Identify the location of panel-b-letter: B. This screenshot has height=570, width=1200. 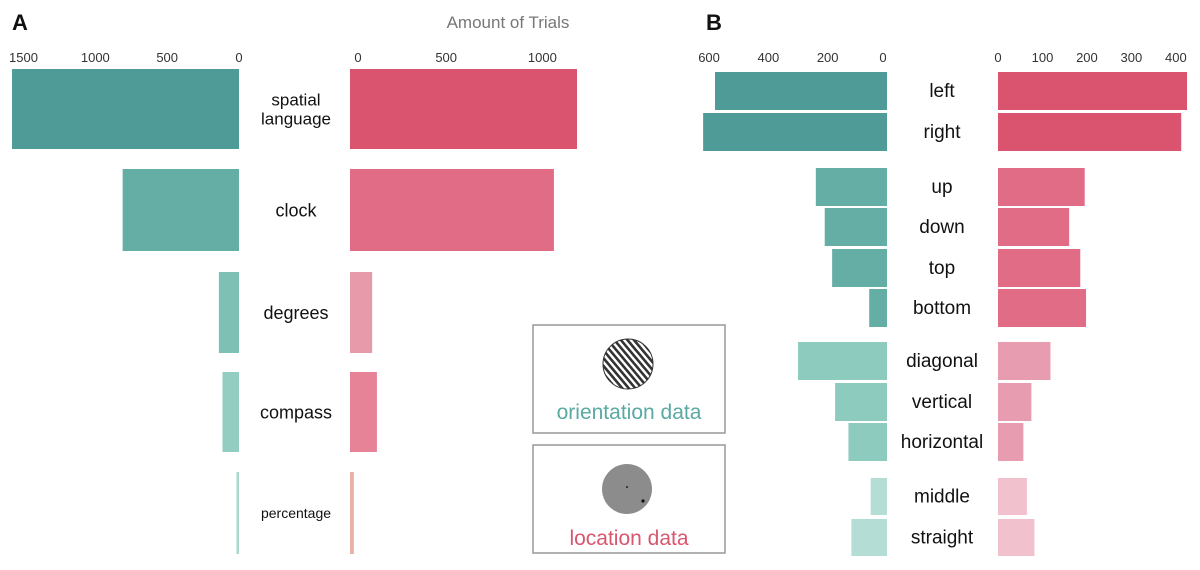
(714, 22).